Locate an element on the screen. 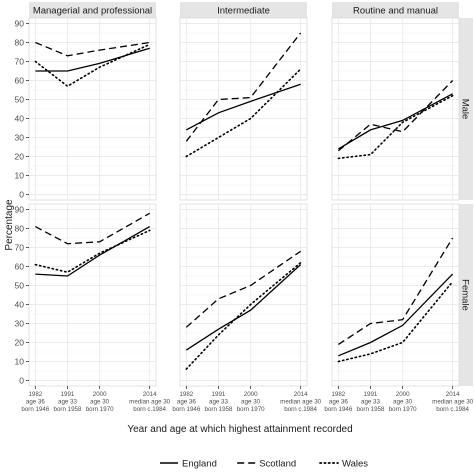 Image resolution: width=474 pixels, height=474 pixels. column-strip-label: Managerial and professional is located at coordinates (92, 11).